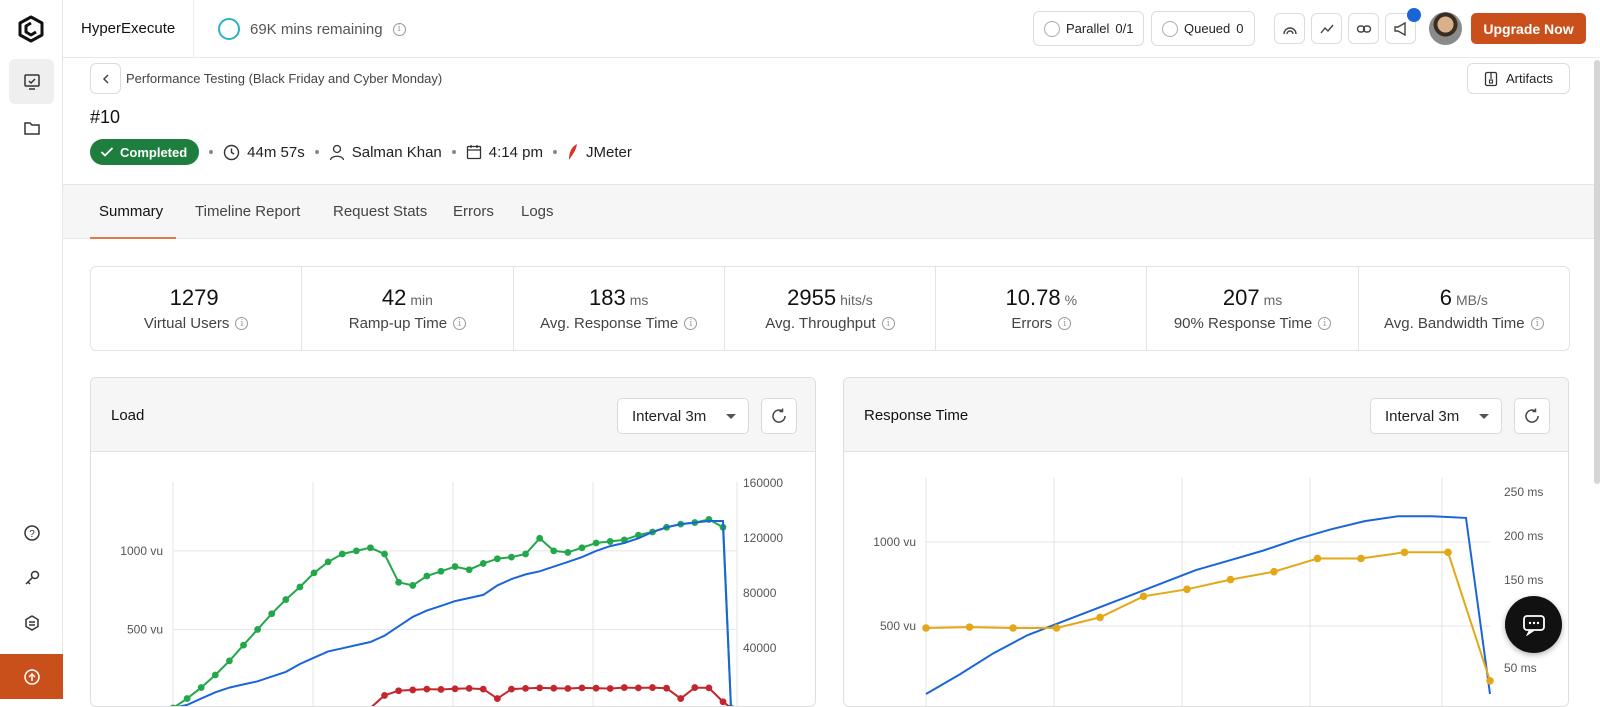 The width and height of the screenshot is (1600, 707). What do you see at coordinates (1089, 28) in the screenshot?
I see `parallel-pill: Parallel 0/1` at bounding box center [1089, 28].